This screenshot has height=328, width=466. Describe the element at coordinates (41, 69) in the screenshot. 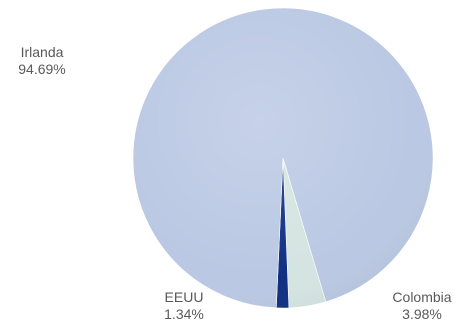

I see `slice-percent-irlanda: 94.69%` at that location.